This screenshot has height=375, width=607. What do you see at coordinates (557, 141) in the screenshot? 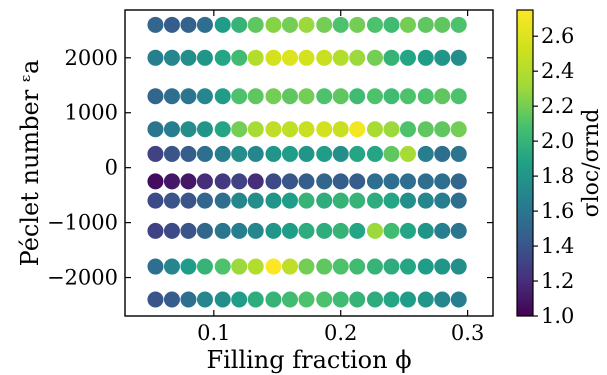
I see `colorbar-tick-label: 2.0` at bounding box center [557, 141].